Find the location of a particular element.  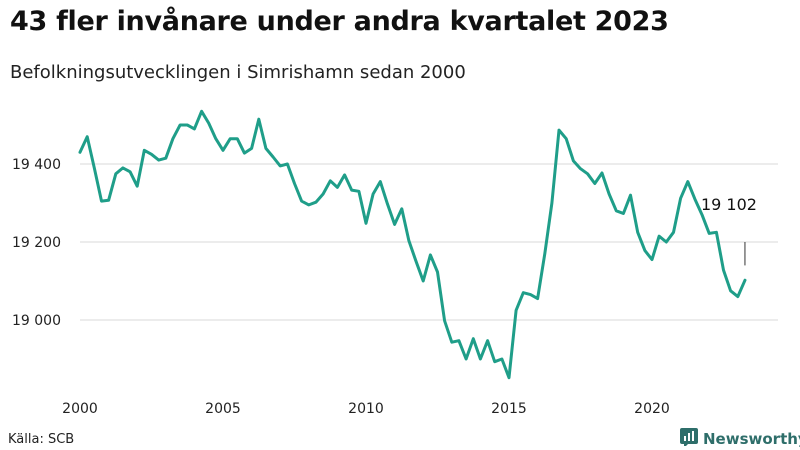

x-tick-label: 2010 is located at coordinates (366, 409).